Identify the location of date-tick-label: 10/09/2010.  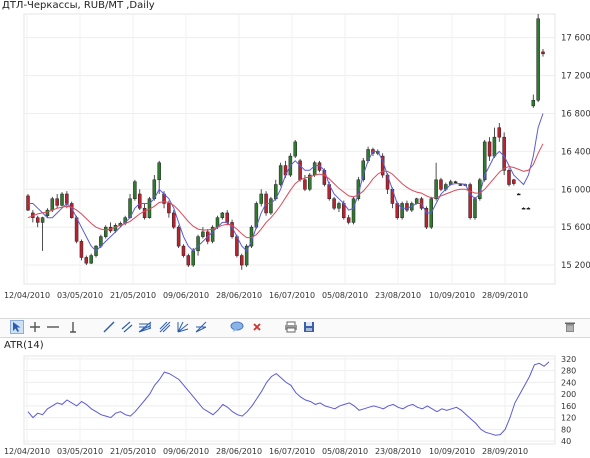
(452, 295).